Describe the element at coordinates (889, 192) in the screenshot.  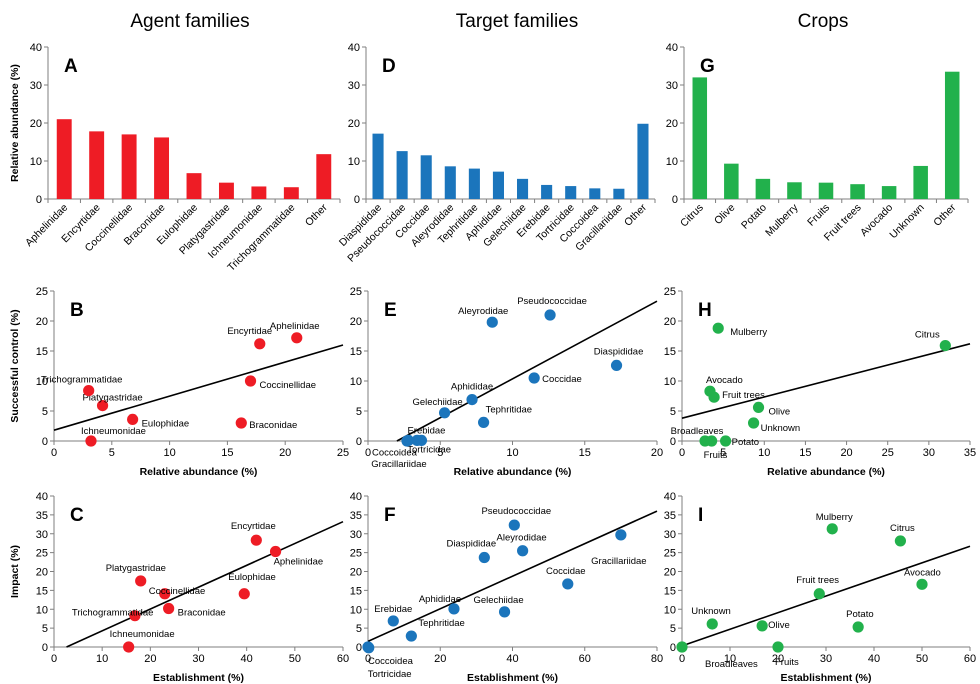
I see `bar-avocado` at that location.